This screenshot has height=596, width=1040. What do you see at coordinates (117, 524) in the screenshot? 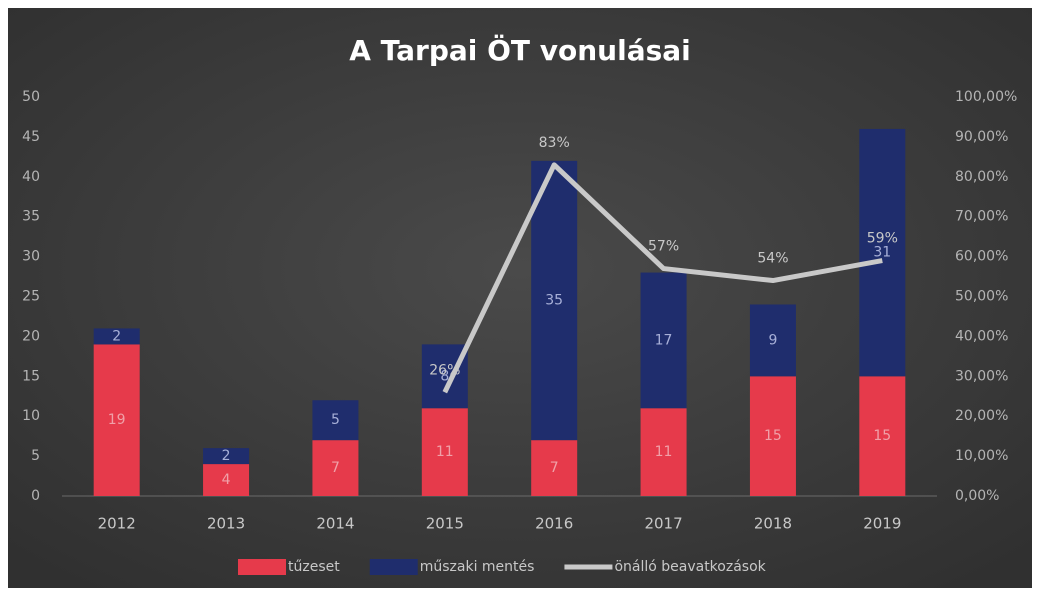
I see `x-tick-label: 2012` at bounding box center [117, 524].